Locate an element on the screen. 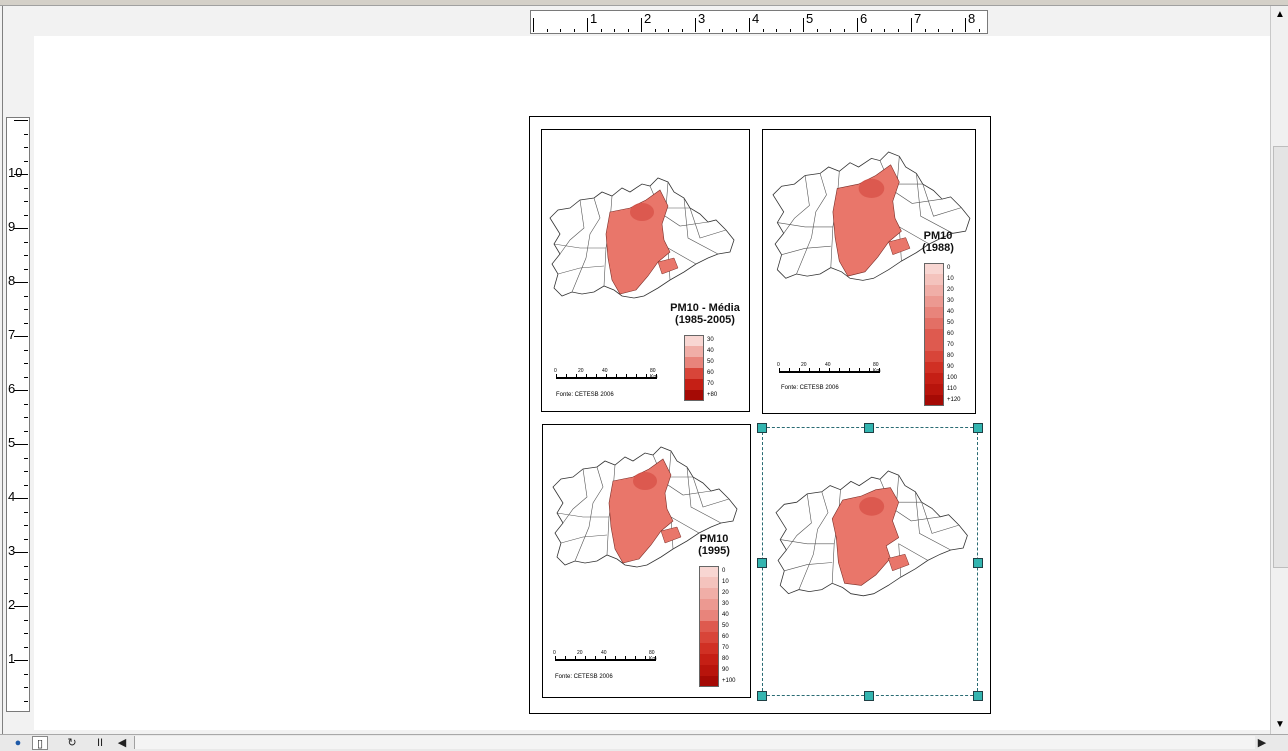 The width and height of the screenshot is (1288, 751). legend-label: 100 is located at coordinates (952, 378).